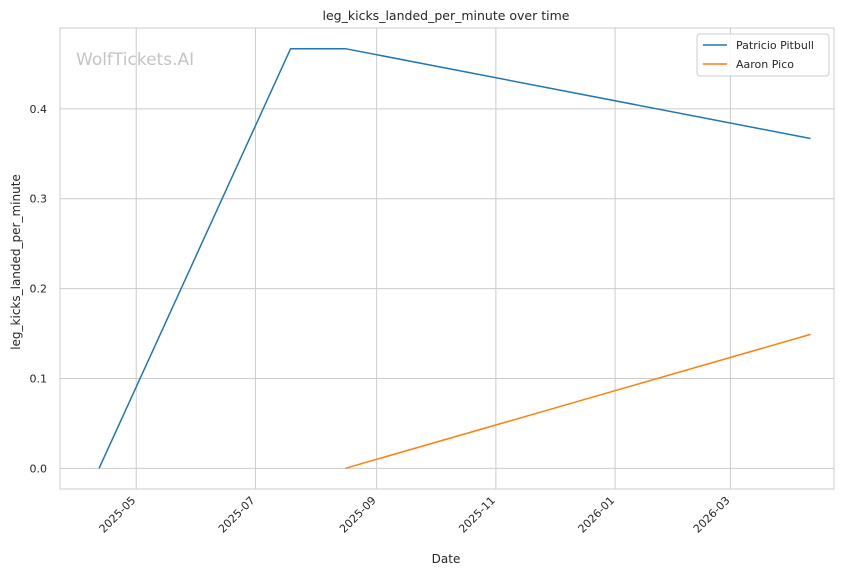 The height and width of the screenshot is (575, 844). I want to click on x-tick-label: 2026-03, so click(712, 515).